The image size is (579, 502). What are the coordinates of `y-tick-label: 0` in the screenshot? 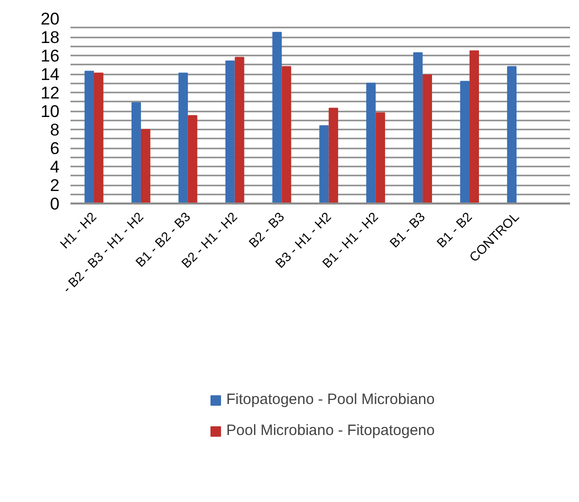 It's located at (55, 204).